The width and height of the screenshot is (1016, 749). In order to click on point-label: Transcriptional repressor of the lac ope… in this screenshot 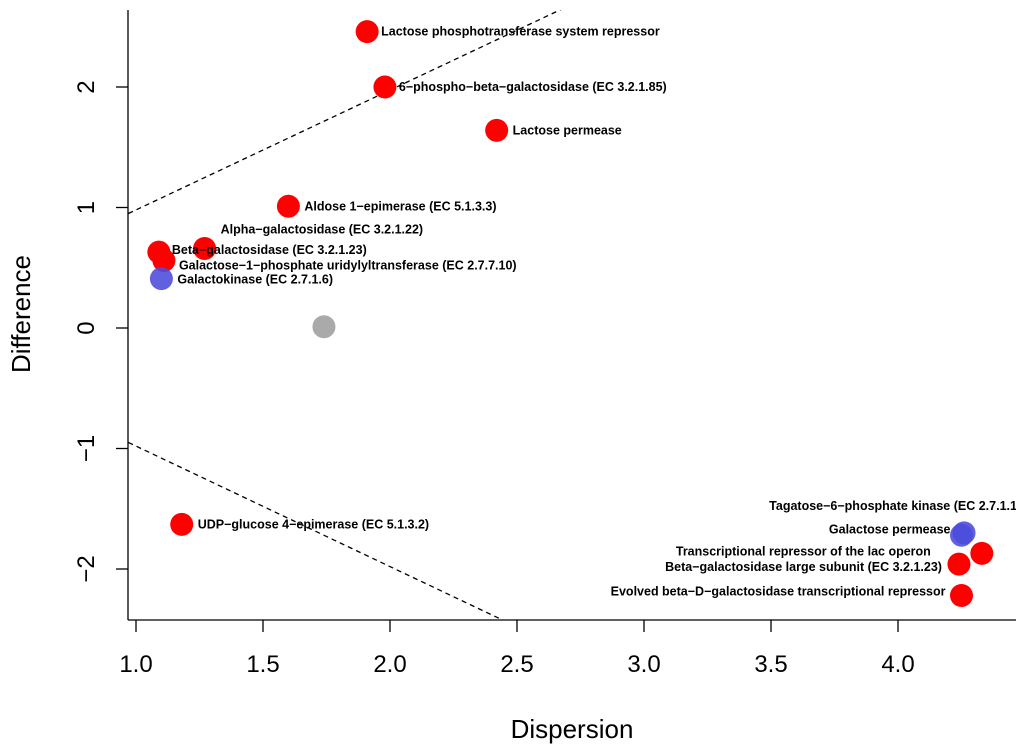, I will do `click(803, 551)`.